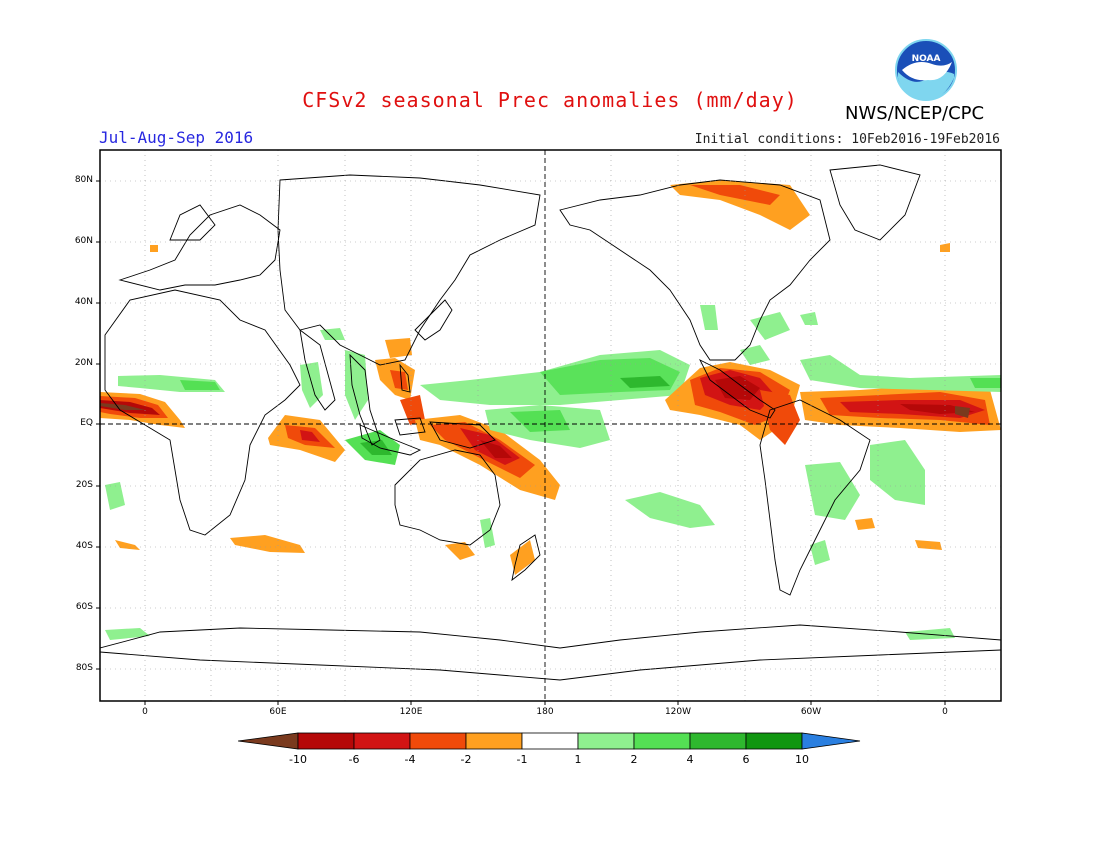 The width and height of the screenshot is (1100, 850). I want to click on colorbar-high-arrow, so click(831, 741).